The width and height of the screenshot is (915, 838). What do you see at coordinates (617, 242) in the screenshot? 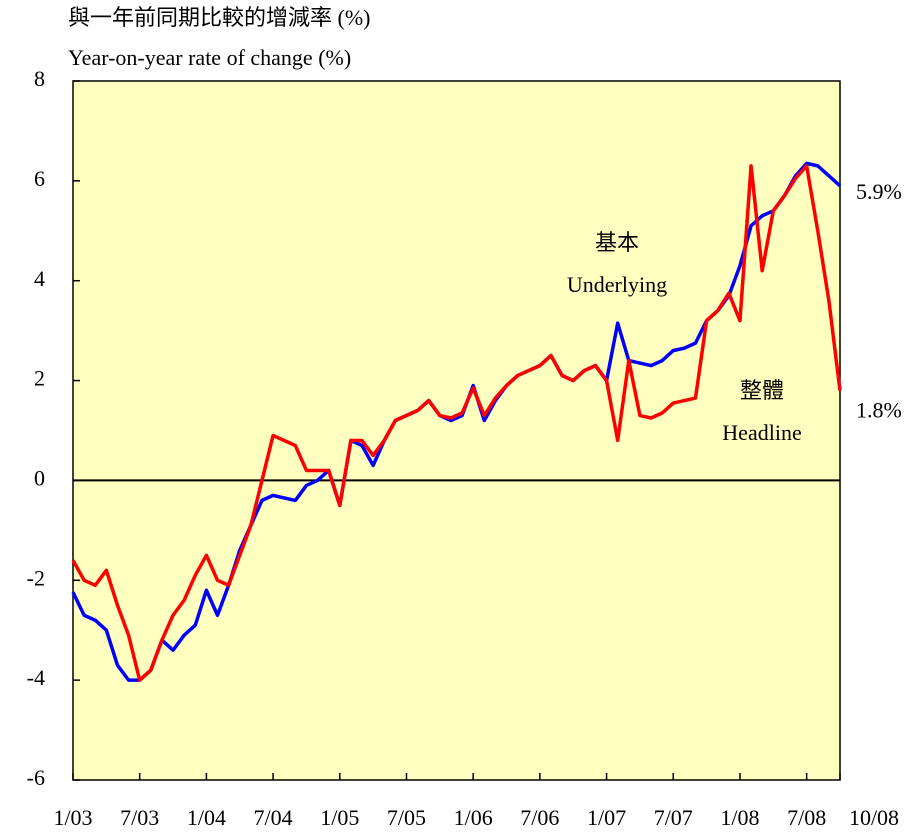
I see `legend-label-zh: 基本` at bounding box center [617, 242].